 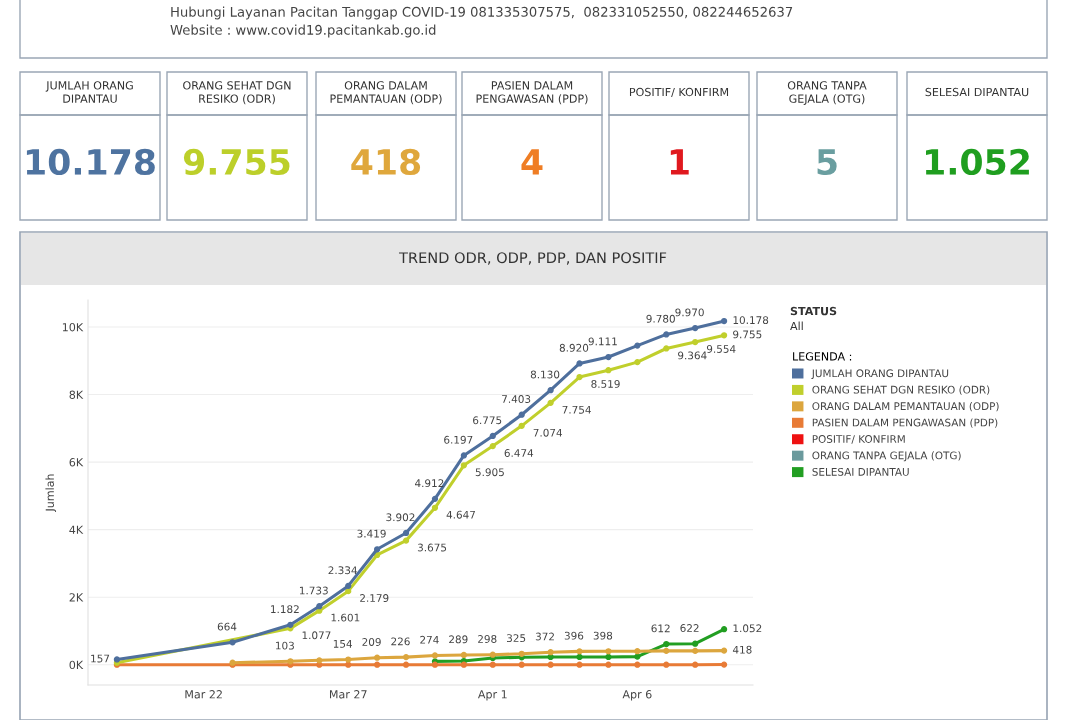 I want to click on legend-label: SELESAI DIPANTAU, so click(x=860, y=471).